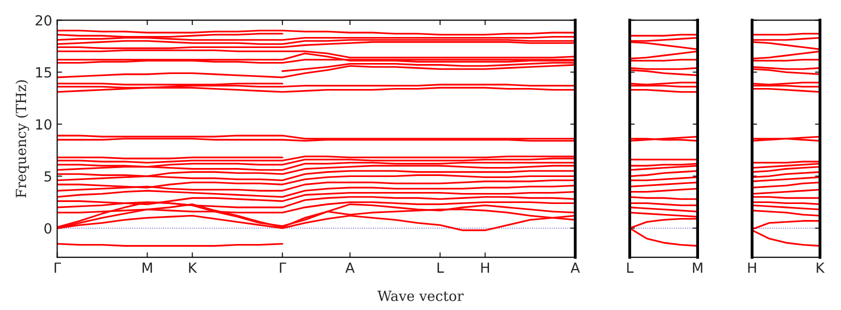 This screenshot has height=310, width=841. Describe the element at coordinates (48, 176) in the screenshot. I see `y-tick-label: 5` at that location.